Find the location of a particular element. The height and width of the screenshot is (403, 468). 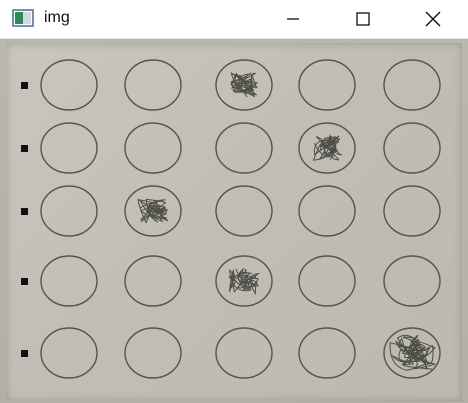

maximize-icon is located at coordinates (363, 19).